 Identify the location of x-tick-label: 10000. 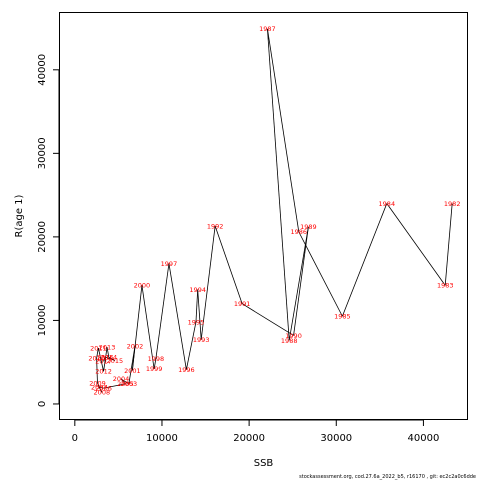
(162, 438).